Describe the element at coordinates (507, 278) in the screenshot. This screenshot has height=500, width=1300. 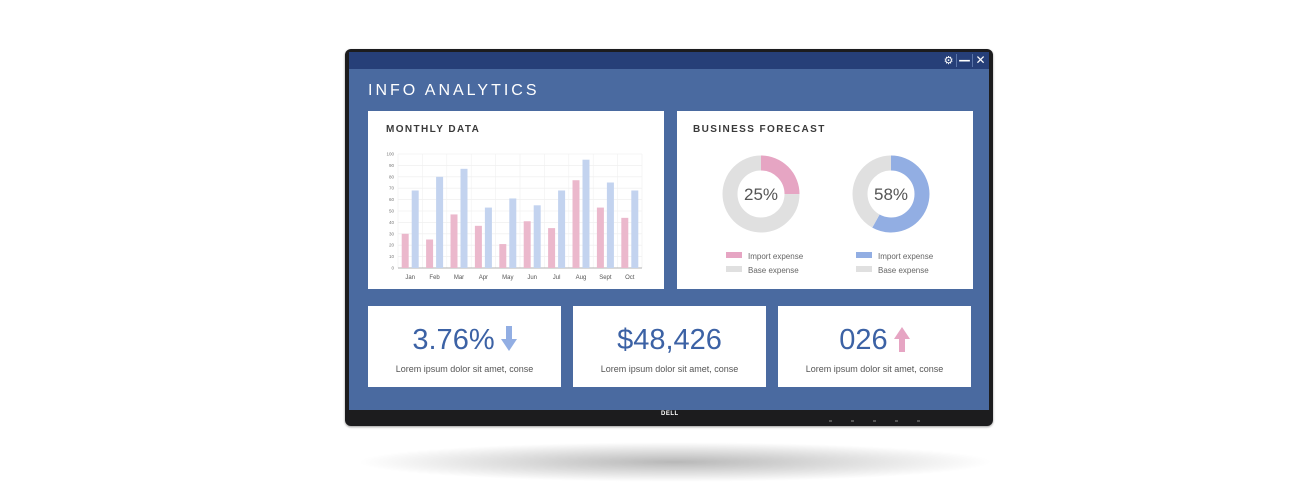
I see `x-tick-label: May` at that location.